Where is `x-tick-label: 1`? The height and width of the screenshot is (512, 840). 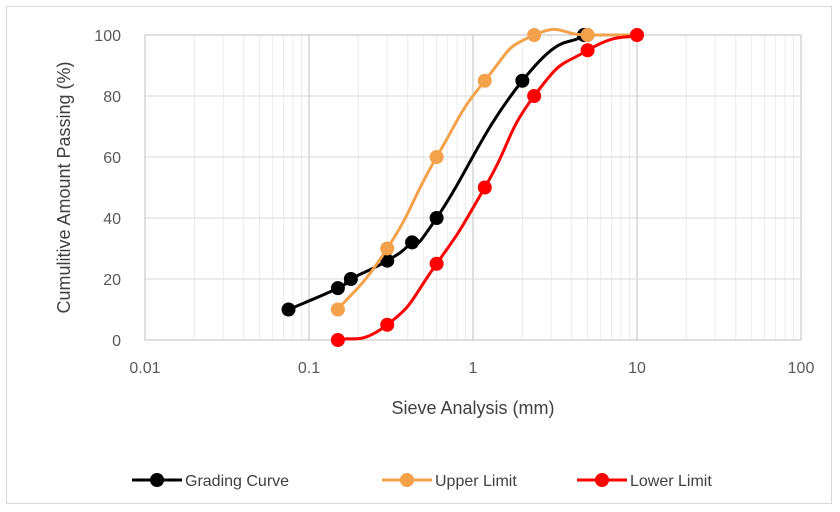 x-tick-label: 1 is located at coordinates (473, 368).